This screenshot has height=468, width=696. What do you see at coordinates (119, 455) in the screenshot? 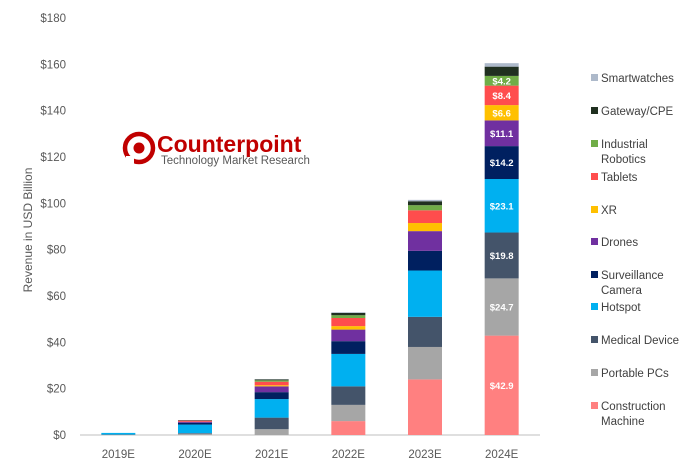
I see `x-tick-label: 2019E` at bounding box center [119, 455].